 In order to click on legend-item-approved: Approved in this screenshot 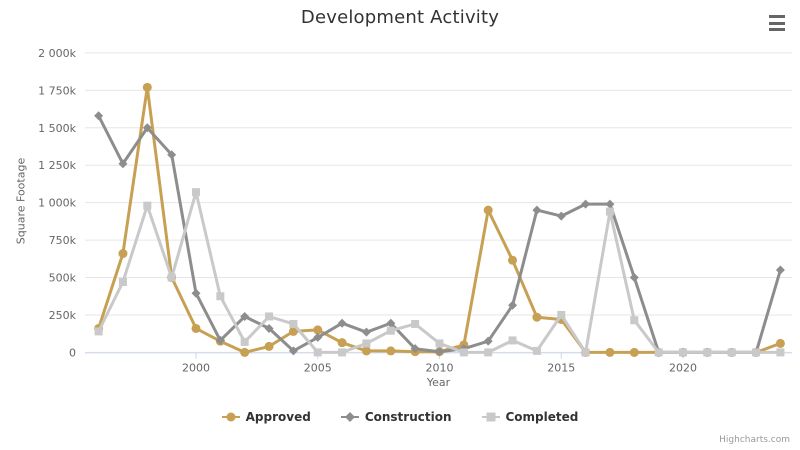, I will do `click(266, 417)`.